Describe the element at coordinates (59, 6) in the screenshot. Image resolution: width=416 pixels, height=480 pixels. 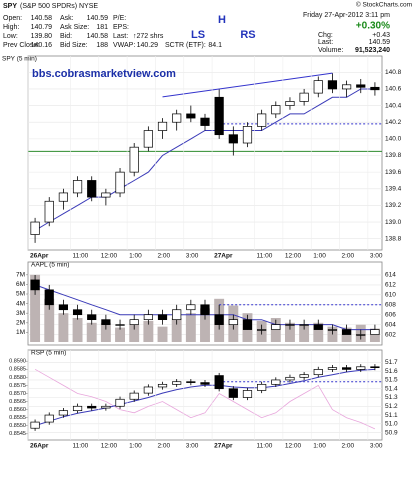
I see `description: (S&P 500 SPDRs) NYSE` at that location.